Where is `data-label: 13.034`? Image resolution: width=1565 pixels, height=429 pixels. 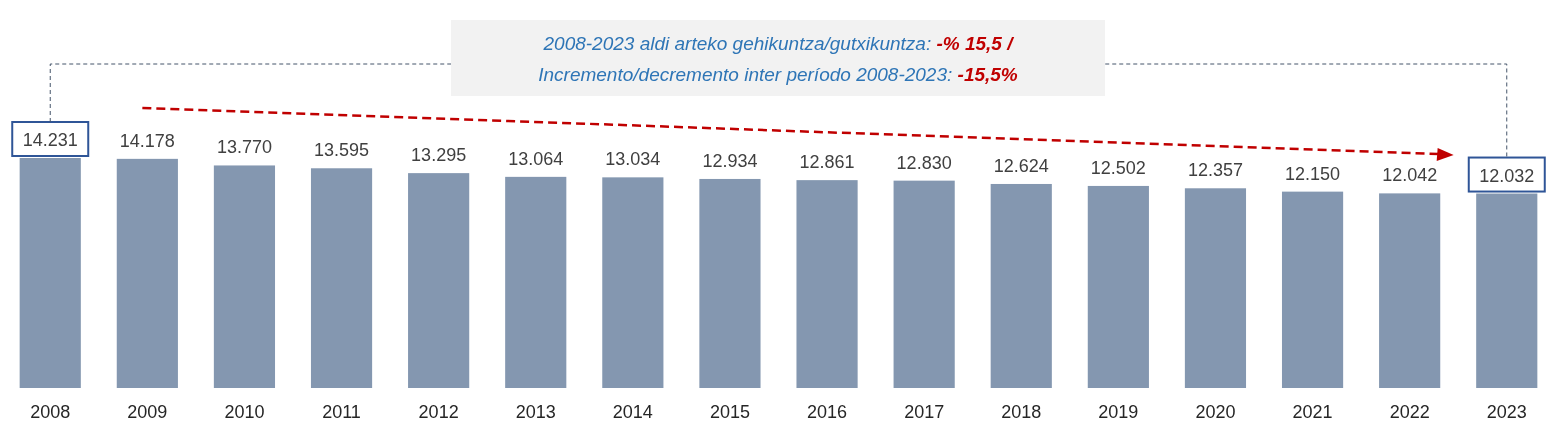 data-label: 13.034 is located at coordinates (633, 159).